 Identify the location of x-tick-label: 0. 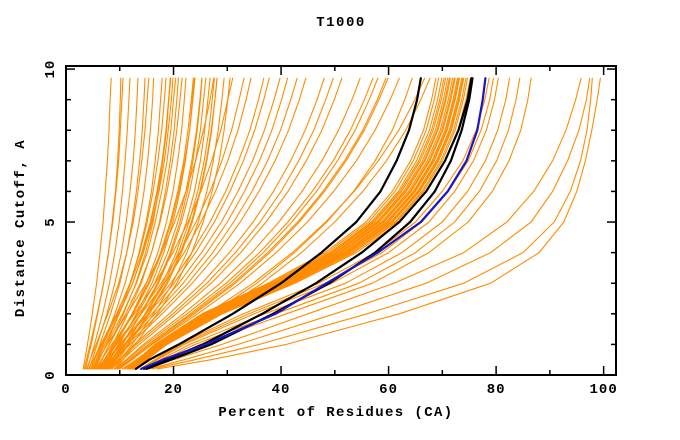
(65, 390).